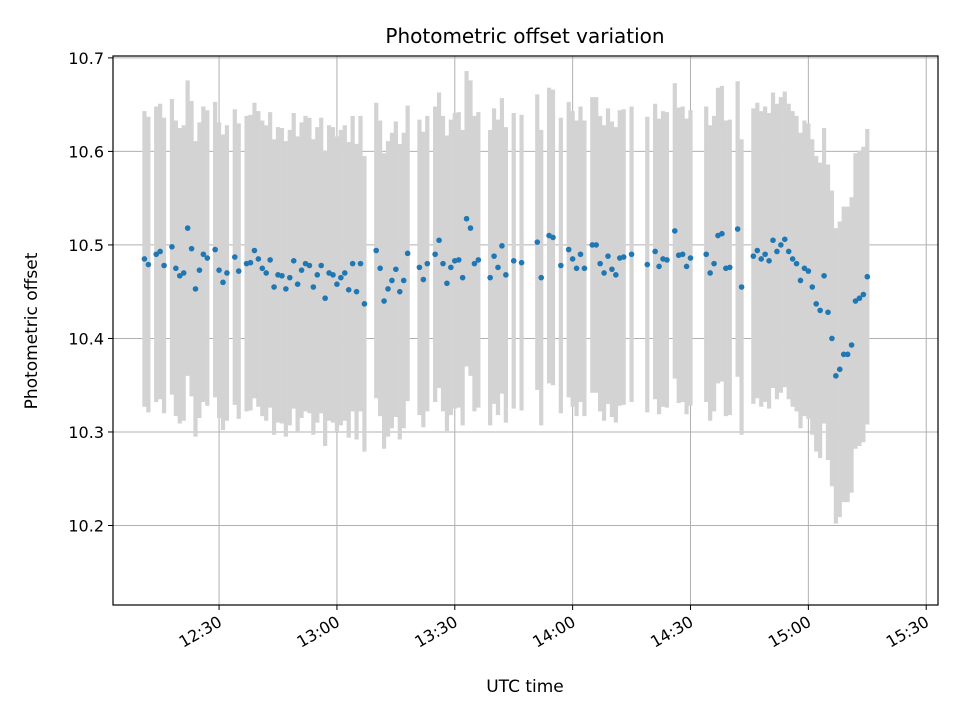  Describe the element at coordinates (86, 245) in the screenshot. I see `y-tick-label: 10.5` at that location.